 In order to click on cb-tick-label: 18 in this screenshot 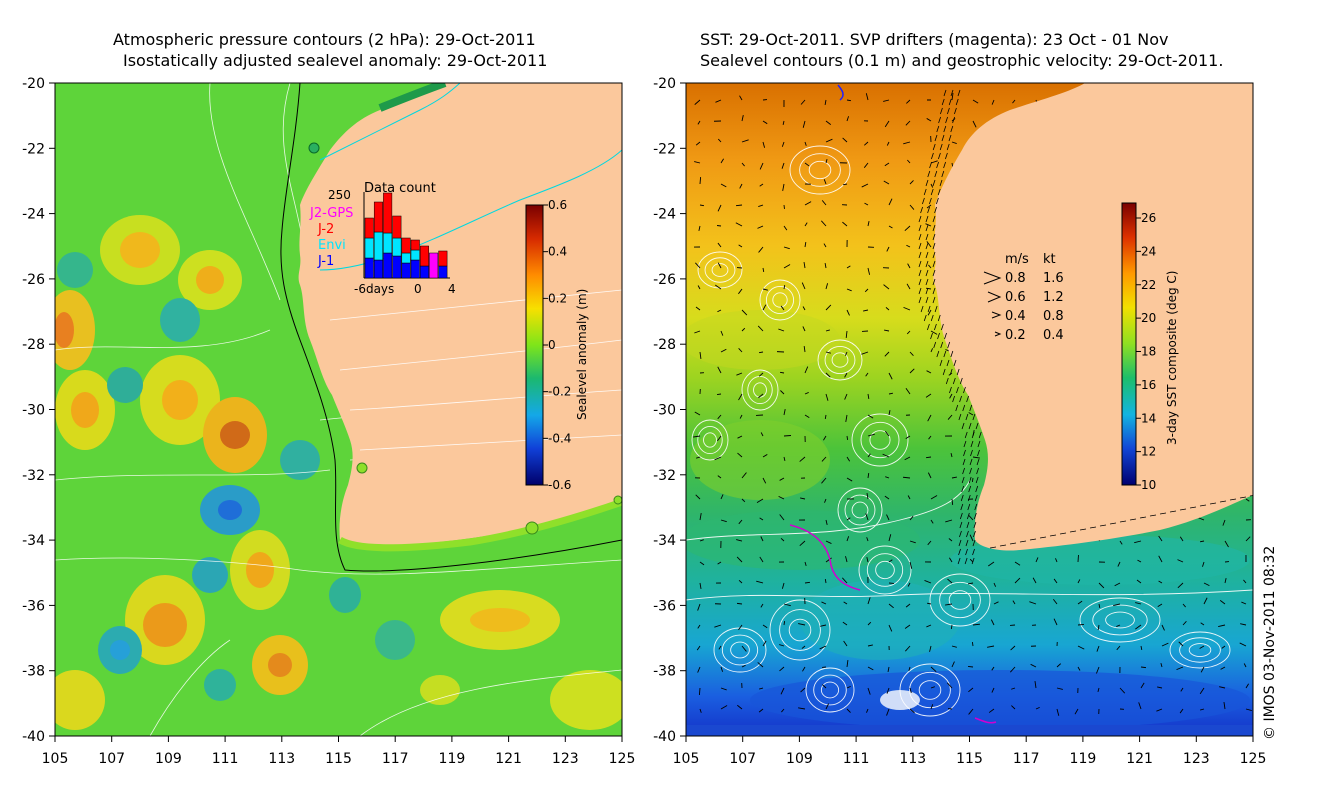, I will do `click(1148, 352)`.